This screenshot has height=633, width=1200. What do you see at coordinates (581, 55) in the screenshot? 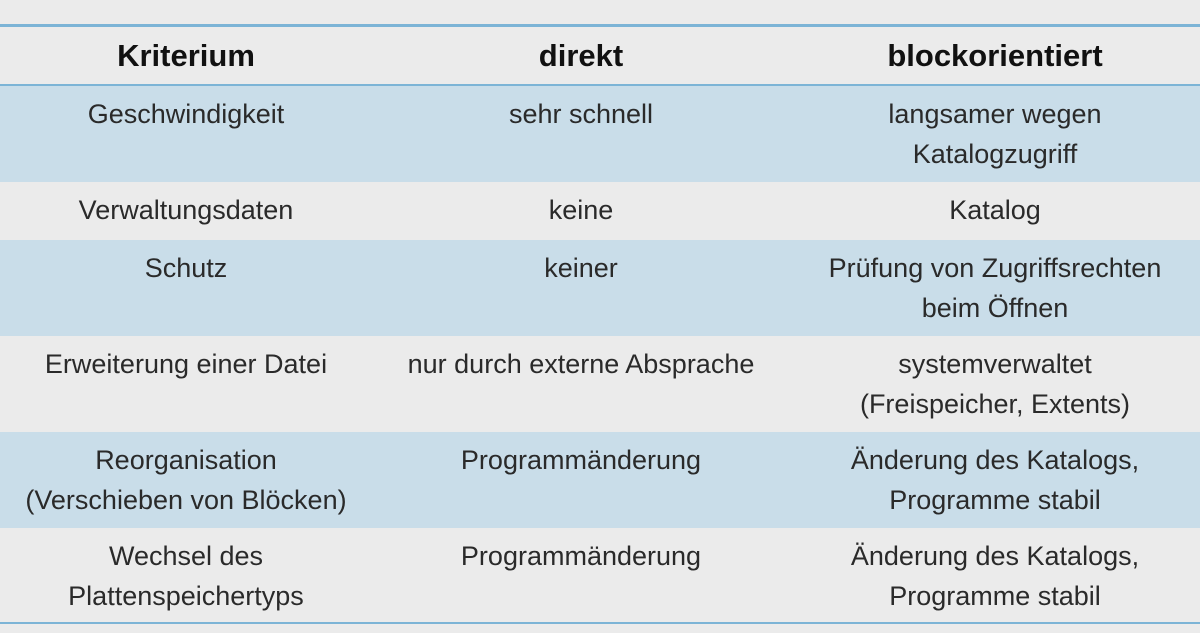
I see `header-direkt: direkt` at bounding box center [581, 55].